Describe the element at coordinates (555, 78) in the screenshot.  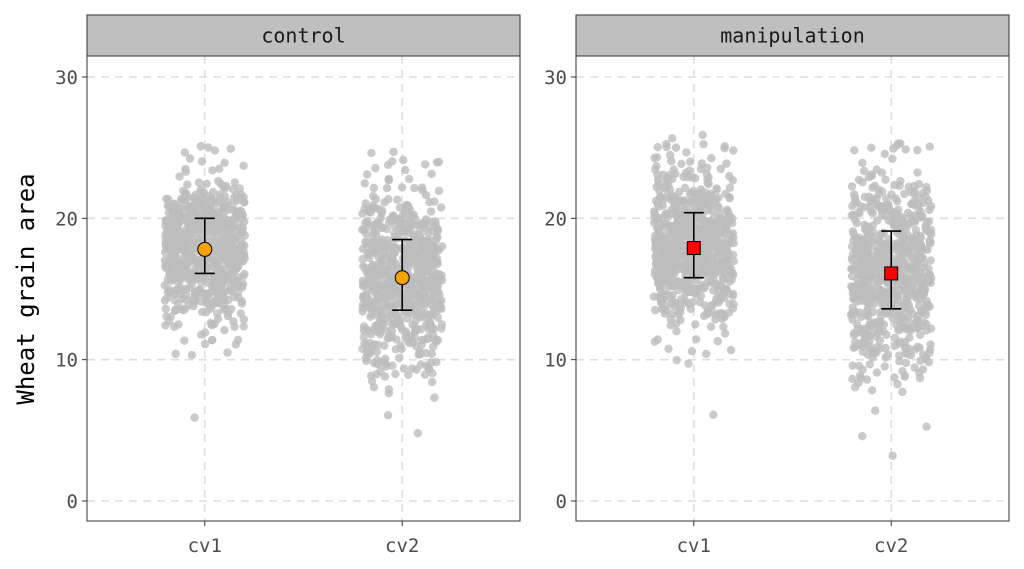
I see `y-tick-label: 30` at that location.